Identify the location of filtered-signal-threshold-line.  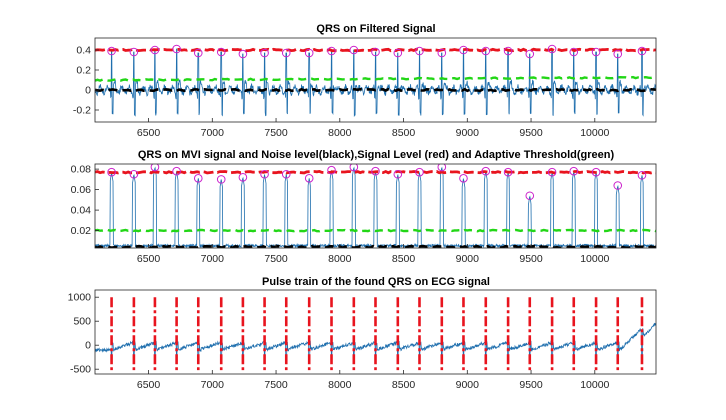
(375, 78).